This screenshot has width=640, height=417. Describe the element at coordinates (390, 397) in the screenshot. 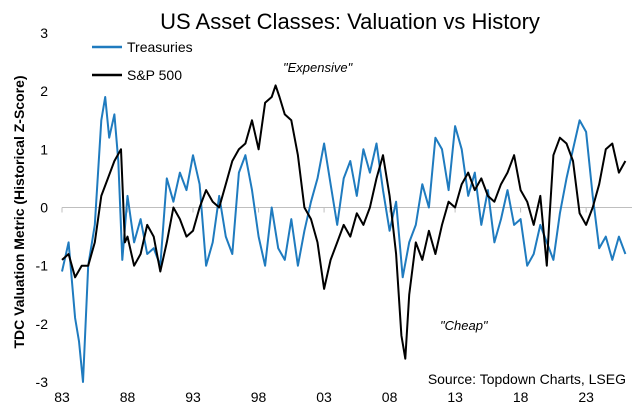

I see `x-tick-label: 08` at that location.